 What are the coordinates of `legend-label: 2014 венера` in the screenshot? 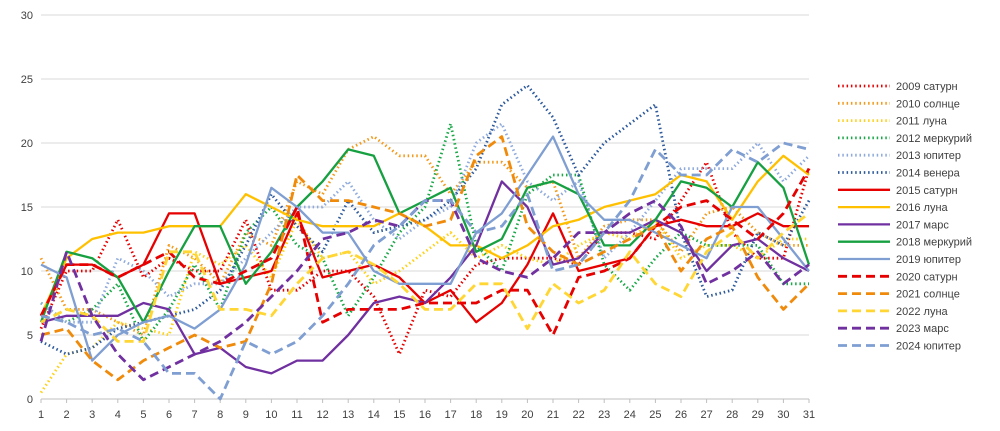 It's located at (928, 174).